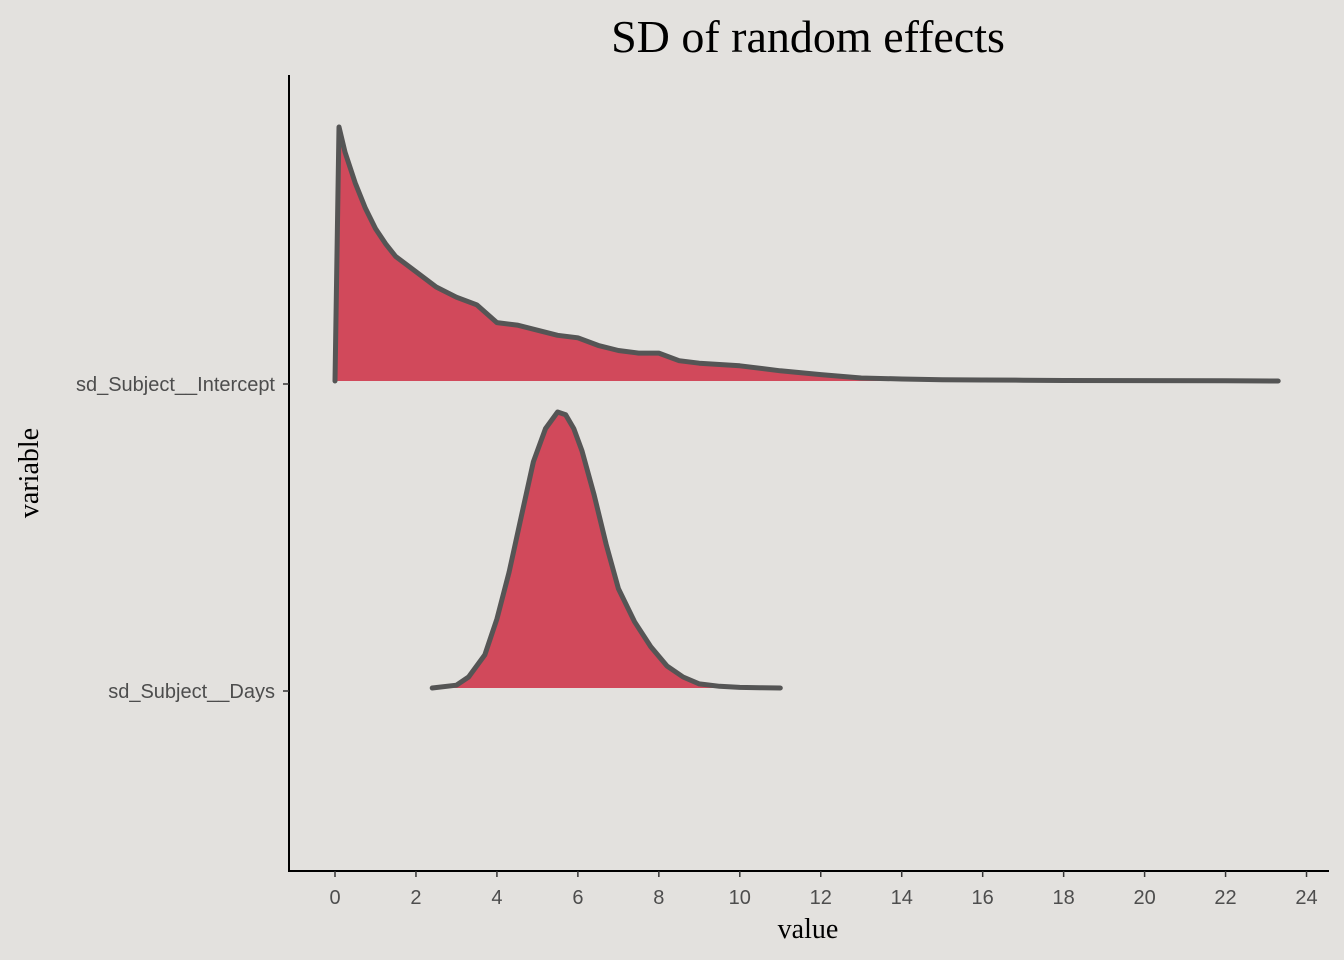 This screenshot has height=960, width=1344. I want to click on density-line-sd_Subject__Days, so click(606, 550).